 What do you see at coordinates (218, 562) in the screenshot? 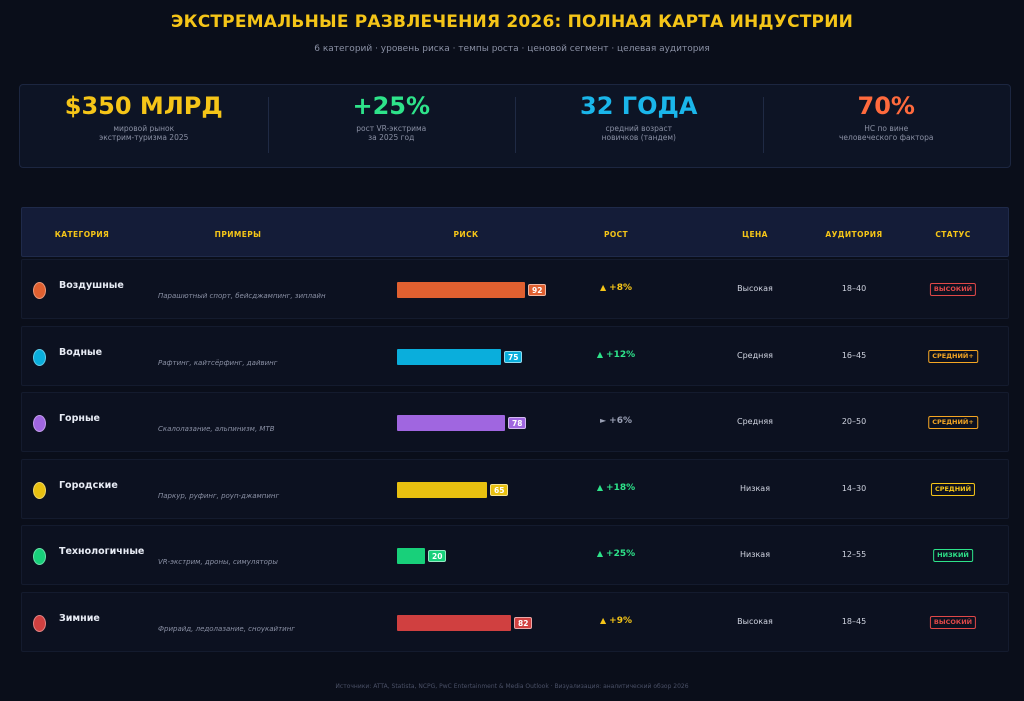
I see `category-examples: VR-экстрим, дроны, симуляторы` at bounding box center [218, 562].